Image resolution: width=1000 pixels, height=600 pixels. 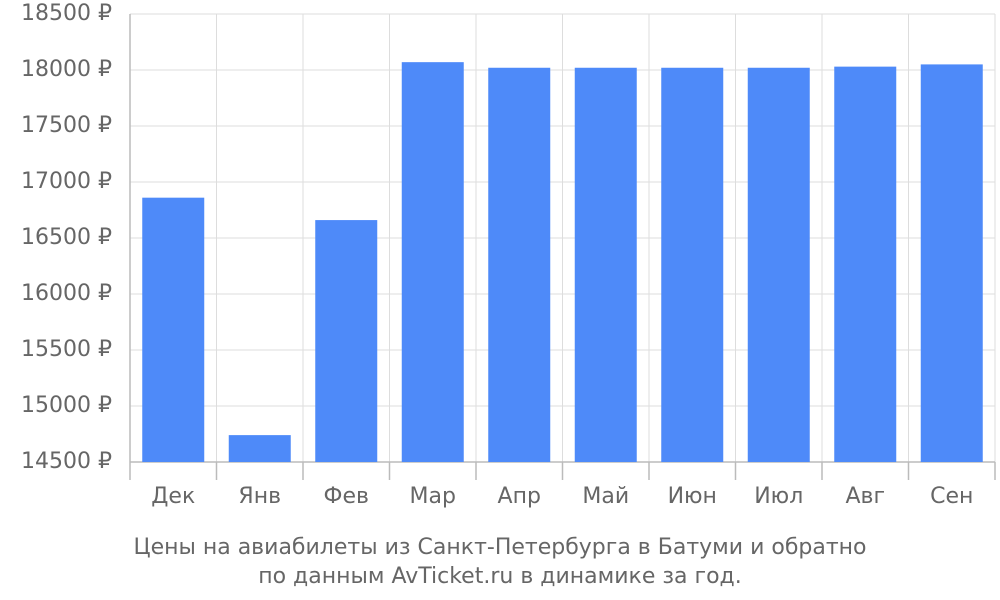 I want to click on chart-subtitle: по данным AvTicket.ru в динамике за год., so click(x=500, y=576).